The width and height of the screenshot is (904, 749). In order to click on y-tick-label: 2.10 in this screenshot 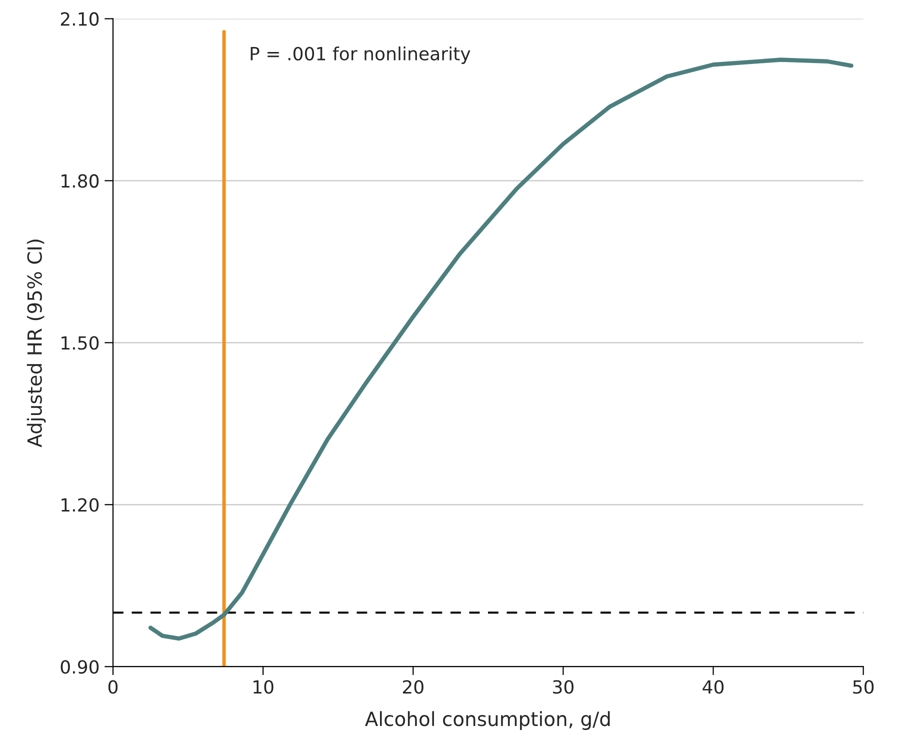, I will do `click(79, 19)`.